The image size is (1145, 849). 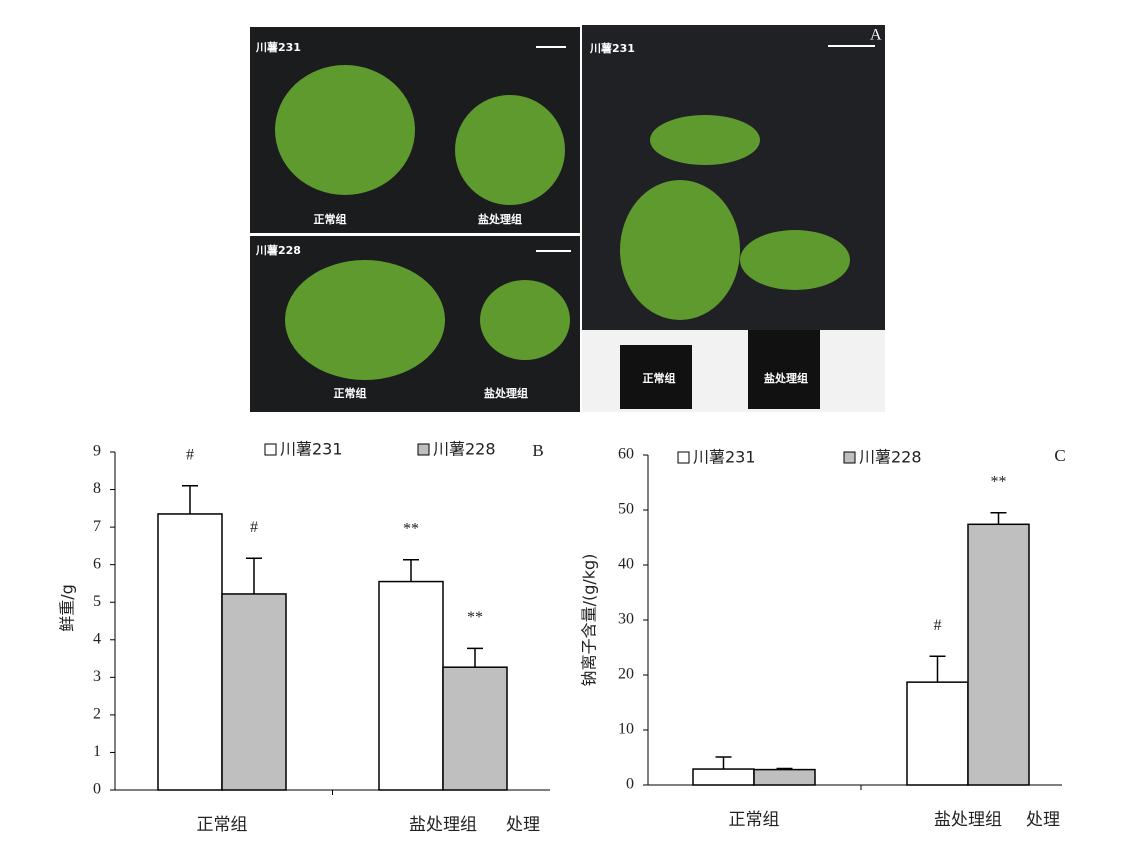 I want to click on y-axis-label: 钠离子含量/(g/kg), so click(x=589, y=620).